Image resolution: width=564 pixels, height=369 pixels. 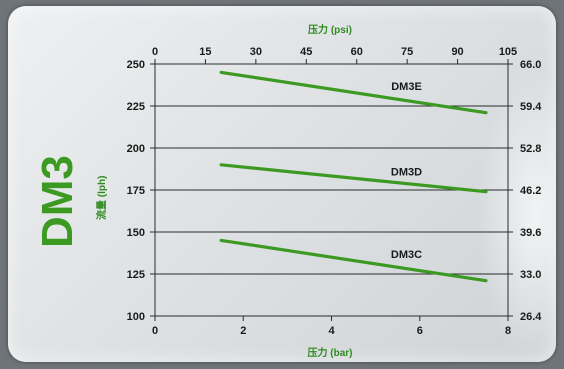 What do you see at coordinates (508, 52) in the screenshot?
I see `x2-tick-label: 105` at bounding box center [508, 52].